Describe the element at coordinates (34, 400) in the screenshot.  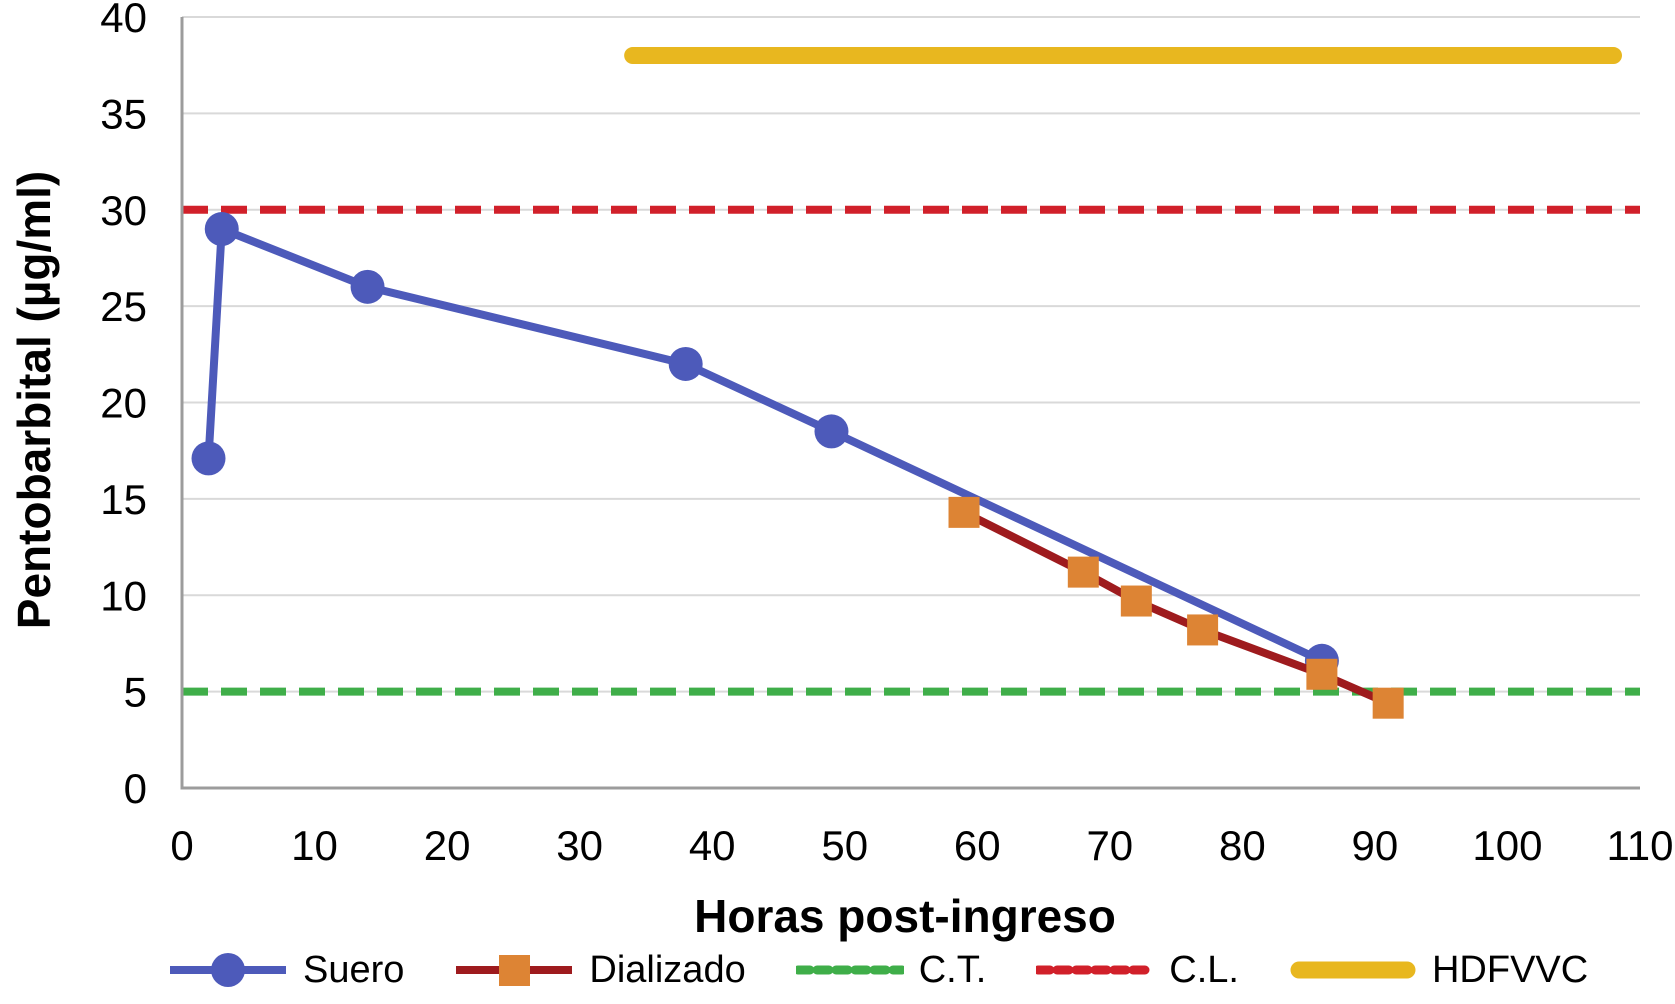
I see `y-axis-title: Pentobarbital (µg/ml)` at that location.